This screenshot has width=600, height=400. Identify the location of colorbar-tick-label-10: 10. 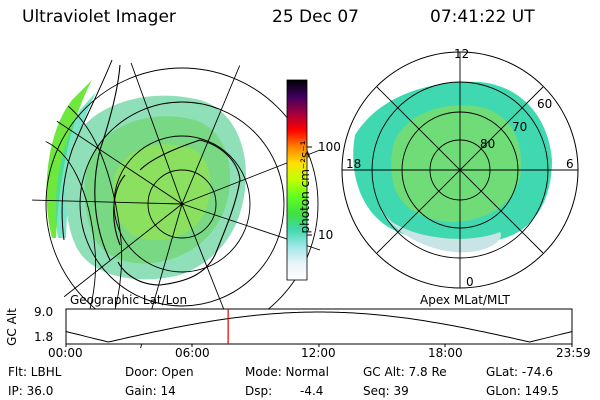
(326, 235).